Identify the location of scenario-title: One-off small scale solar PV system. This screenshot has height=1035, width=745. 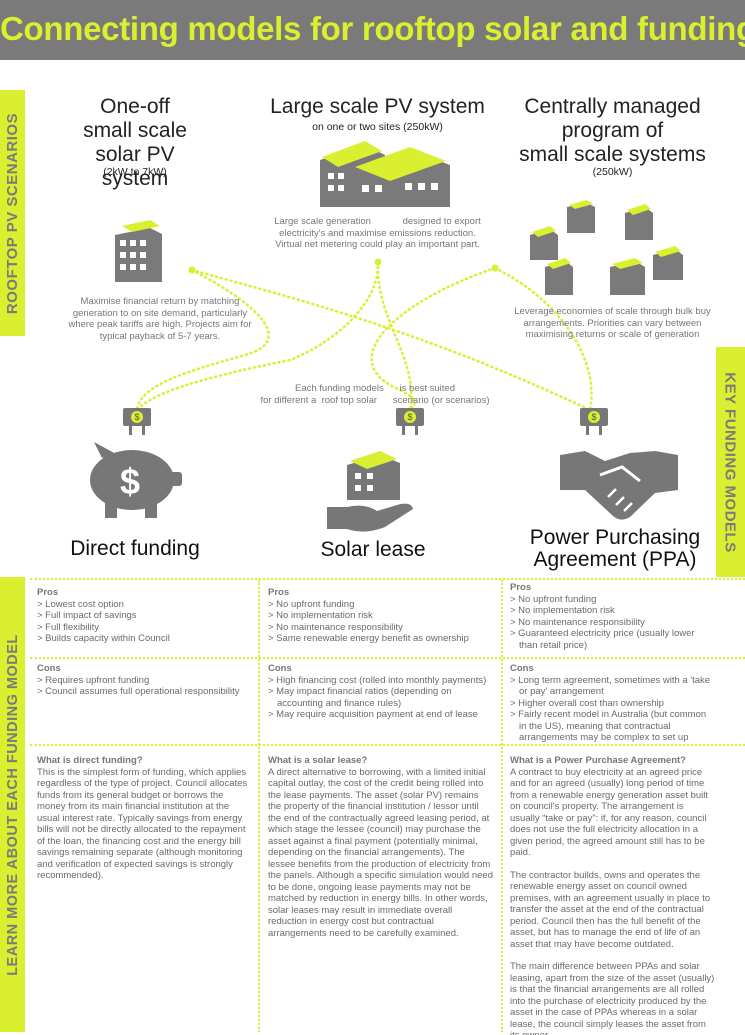
(135, 143).